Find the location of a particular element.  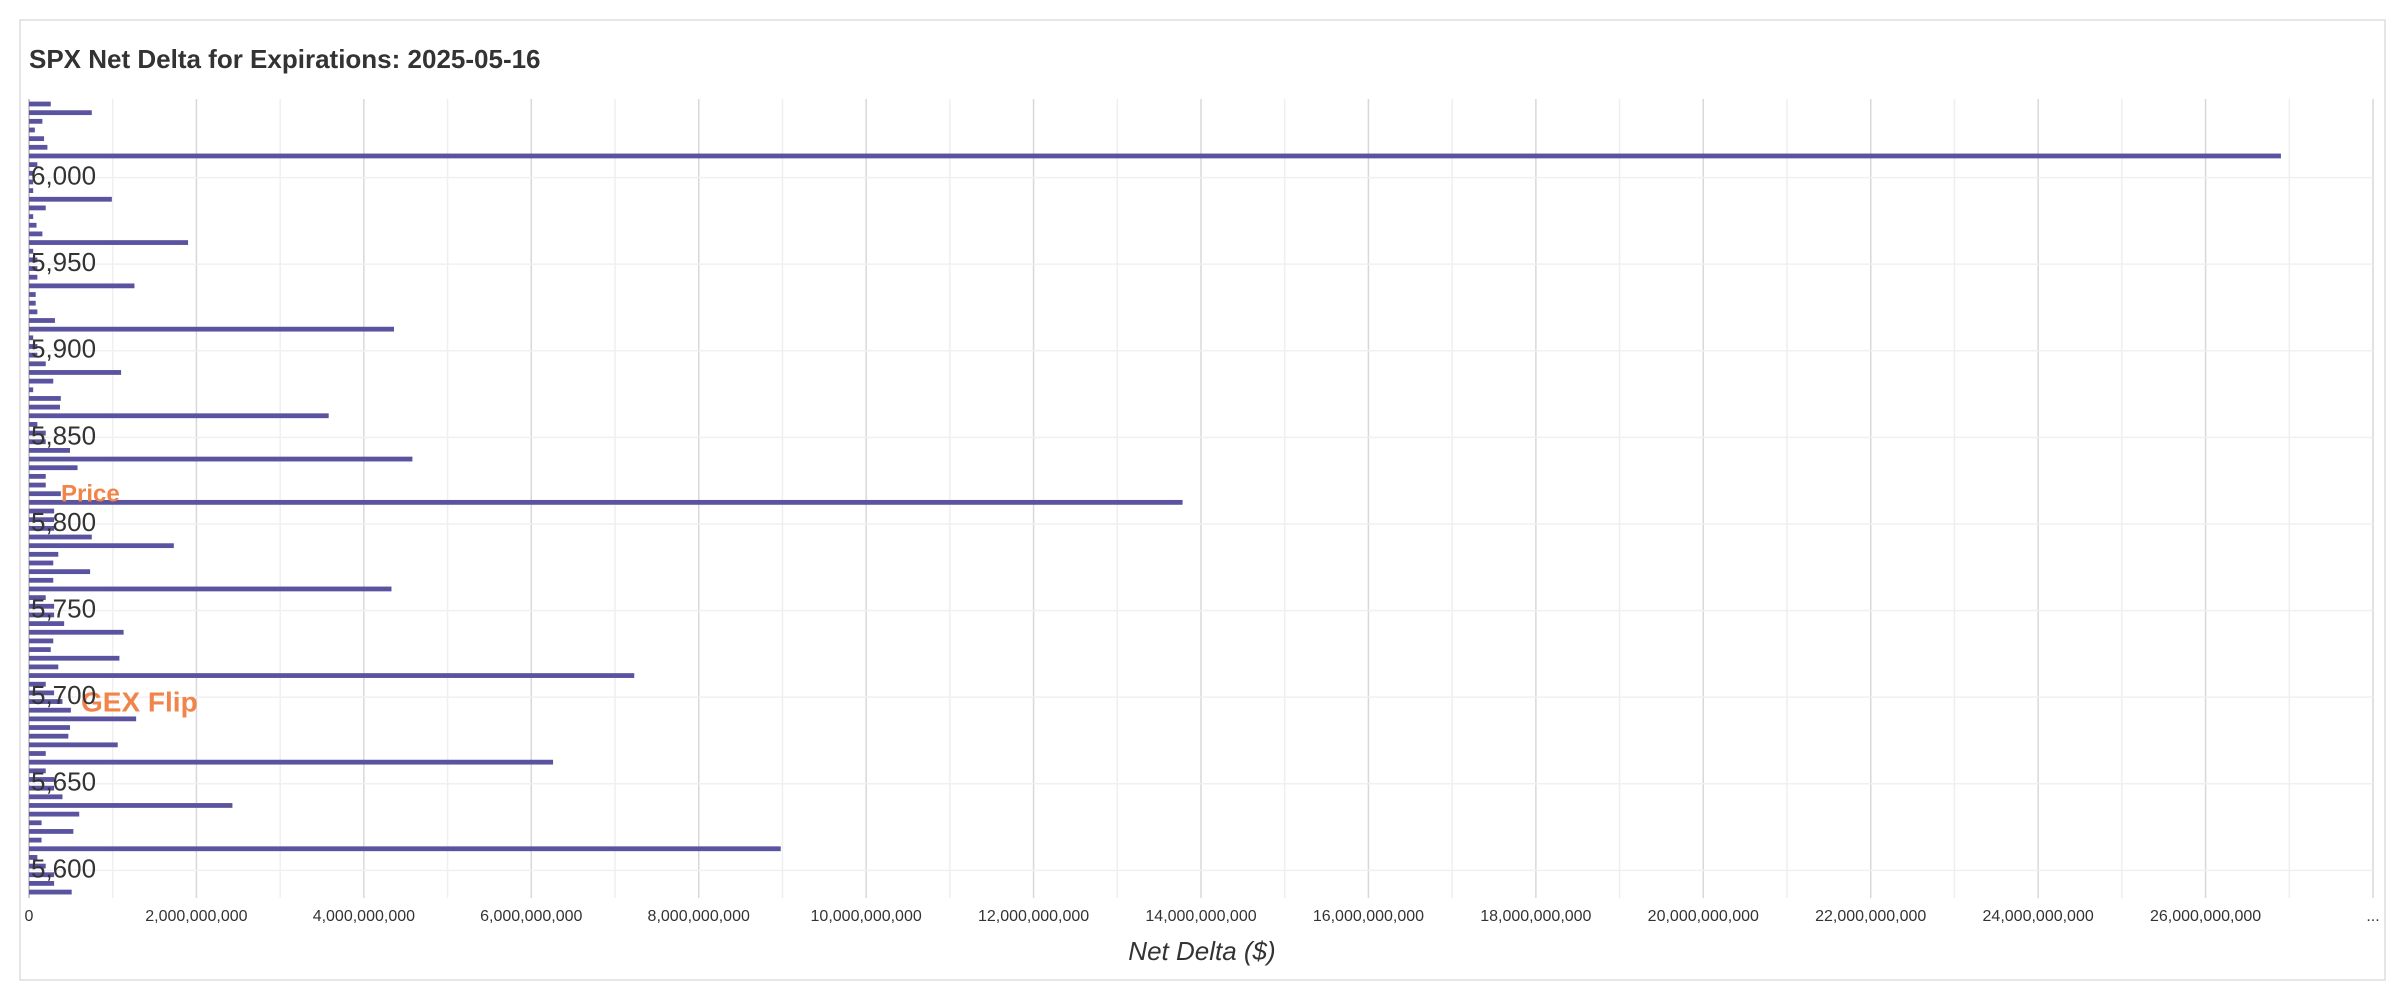

y-tick-label: 5,950 is located at coordinates (63, 262).